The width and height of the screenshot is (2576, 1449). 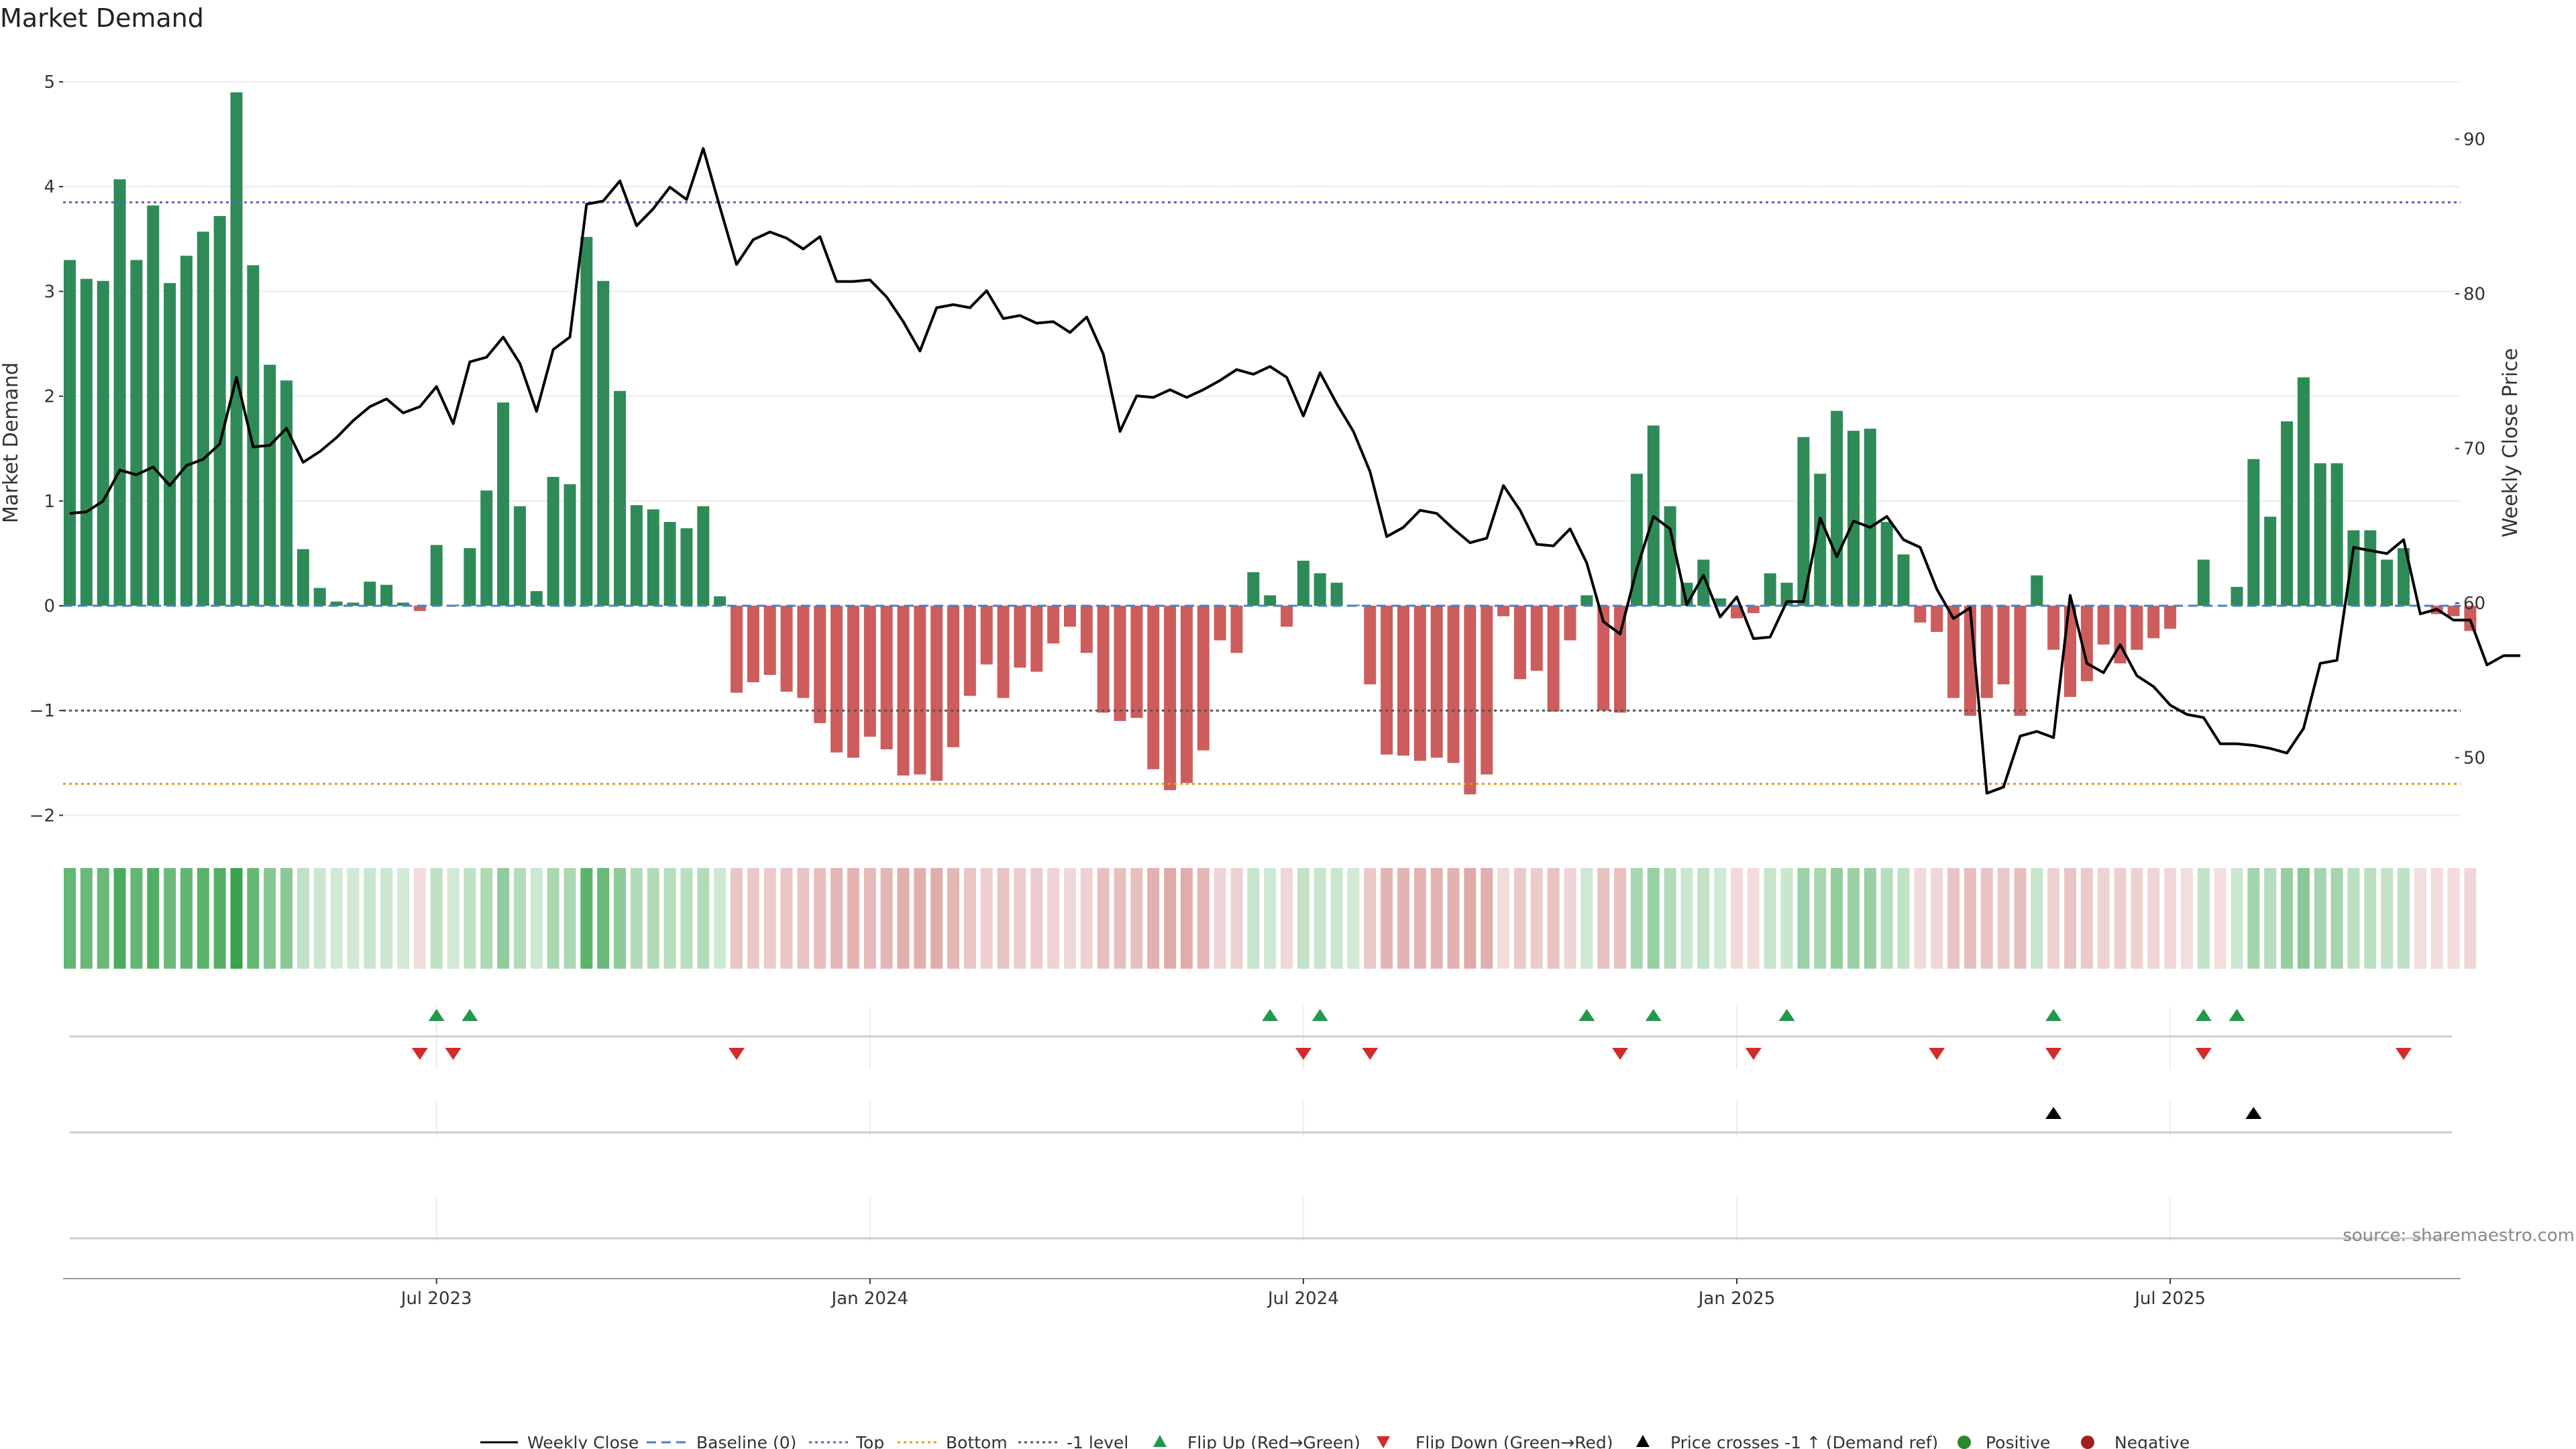 What do you see at coordinates (1643, 1441) in the screenshot?
I see `legend-price-cross-icon` at bounding box center [1643, 1441].